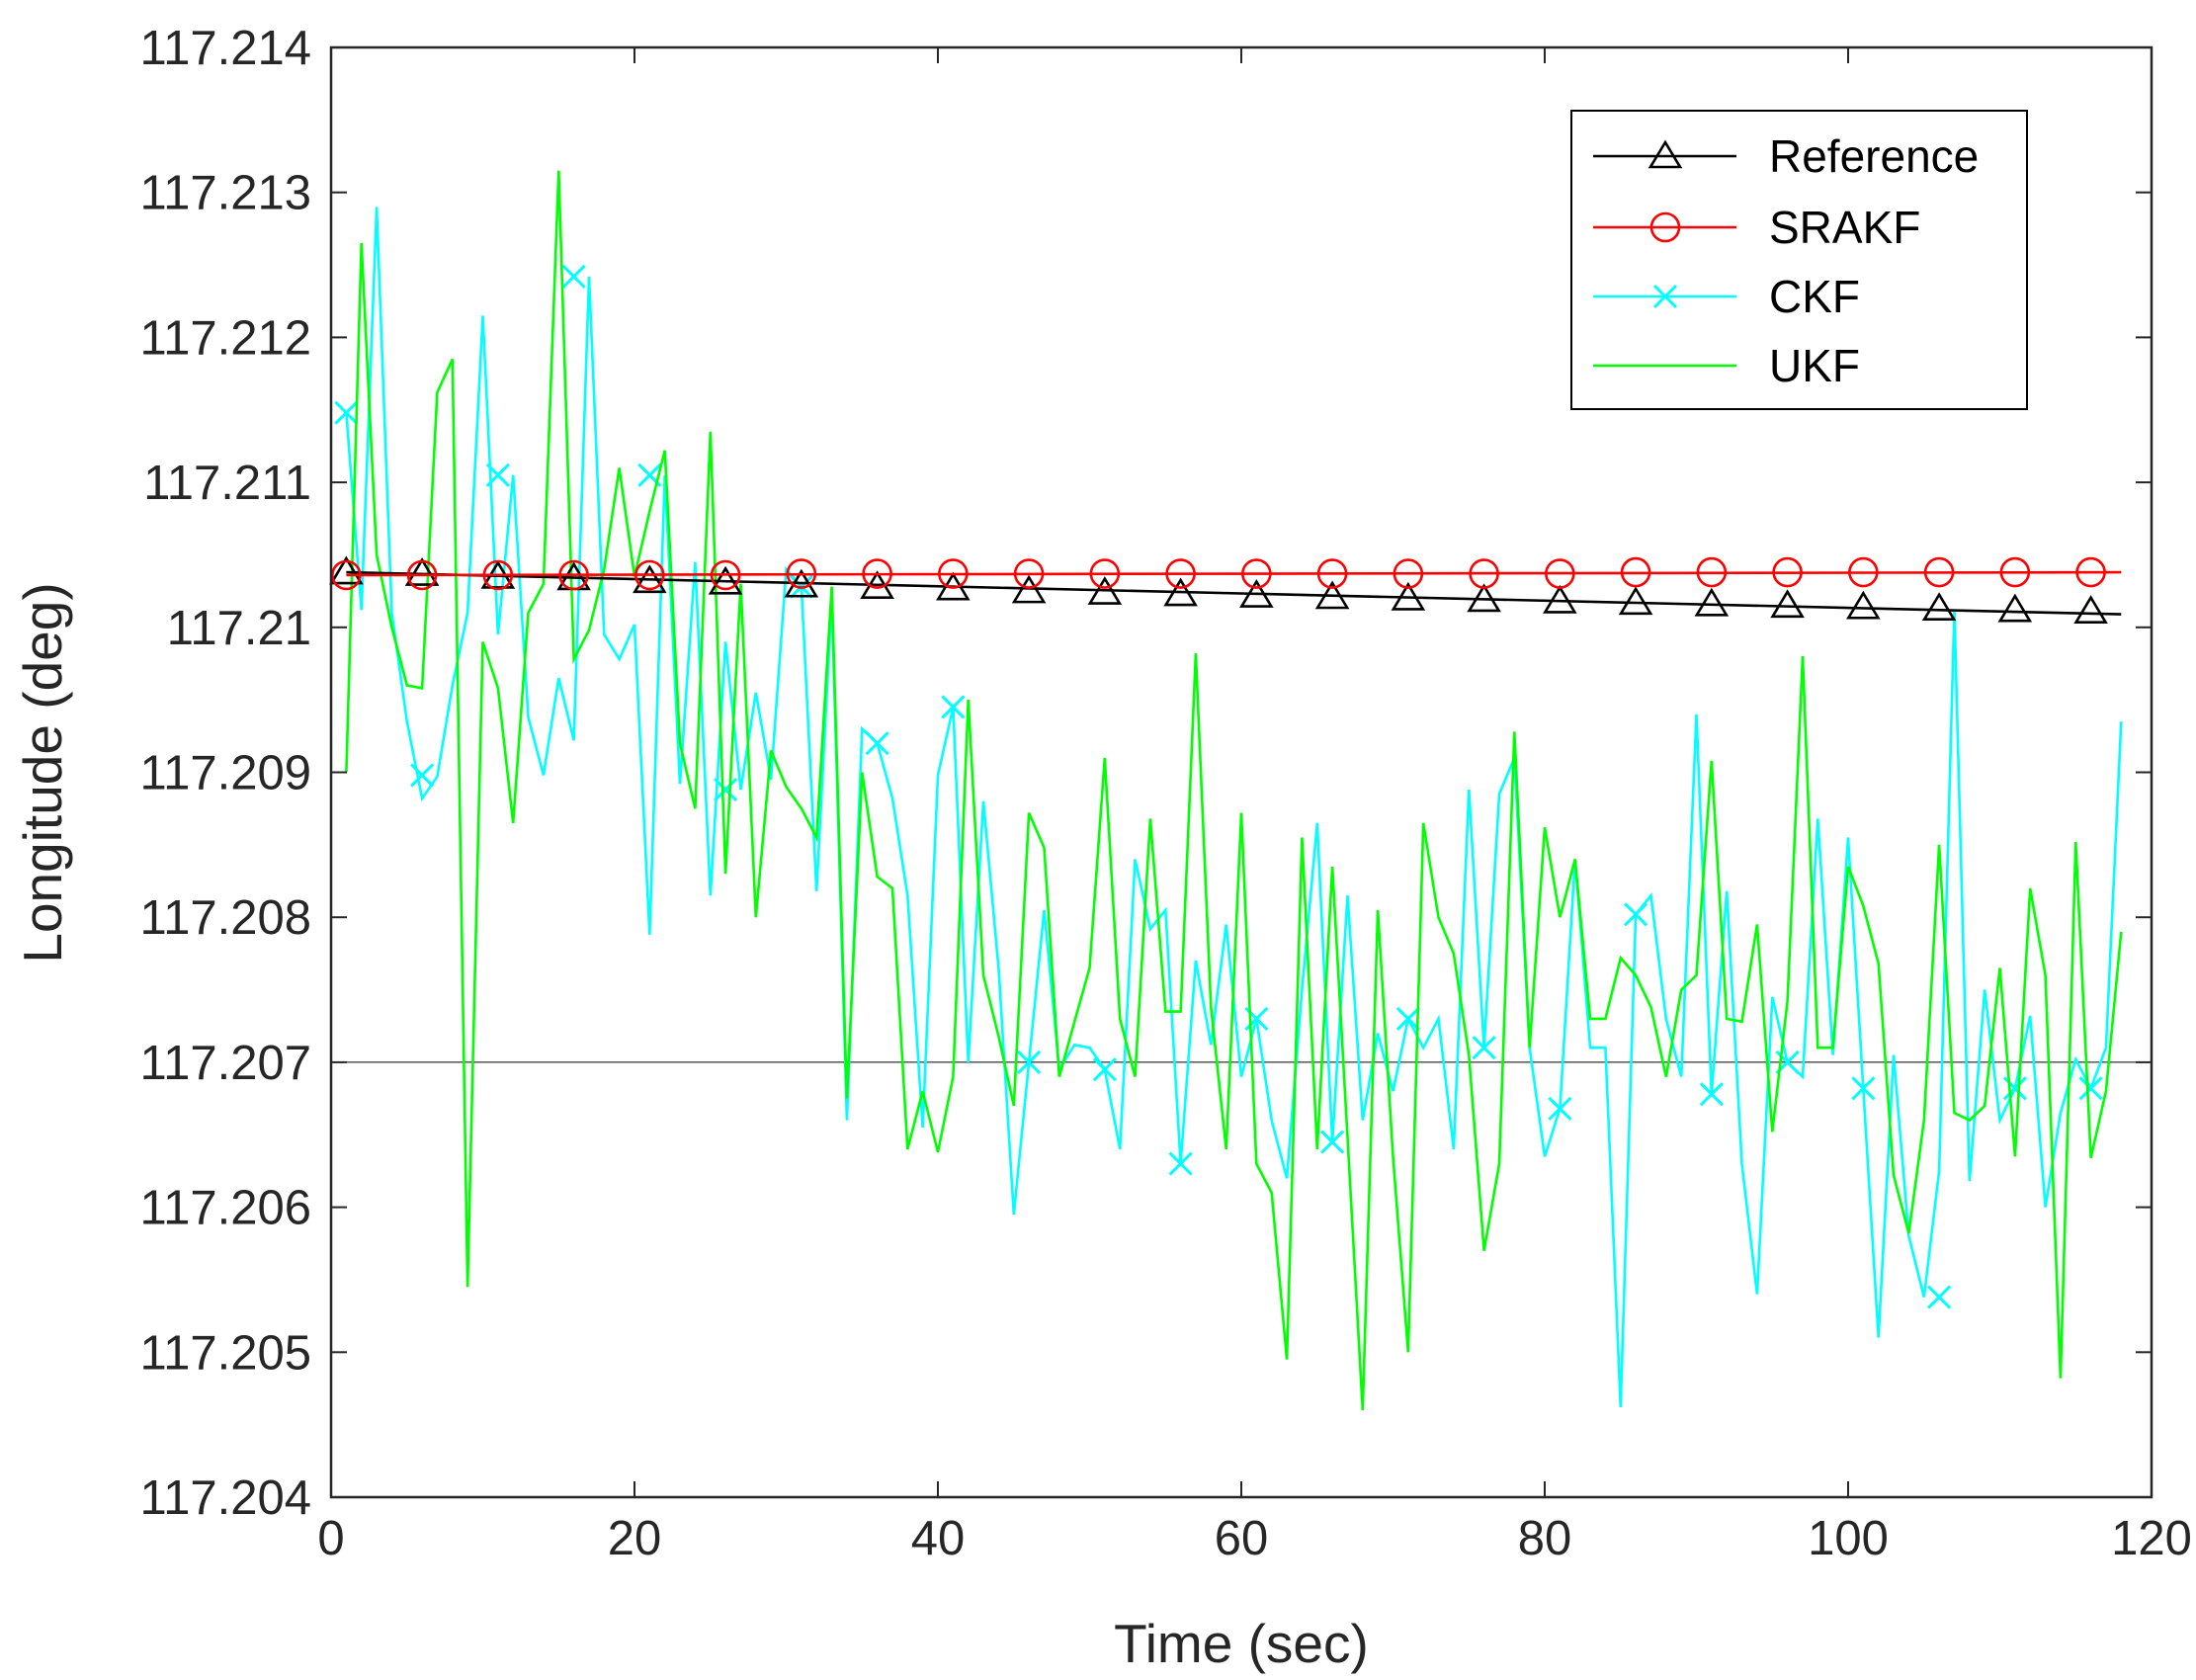 The height and width of the screenshot is (1680, 2196). Describe the element at coordinates (330, 1538) in the screenshot. I see `x-tick-label: 0` at that location.